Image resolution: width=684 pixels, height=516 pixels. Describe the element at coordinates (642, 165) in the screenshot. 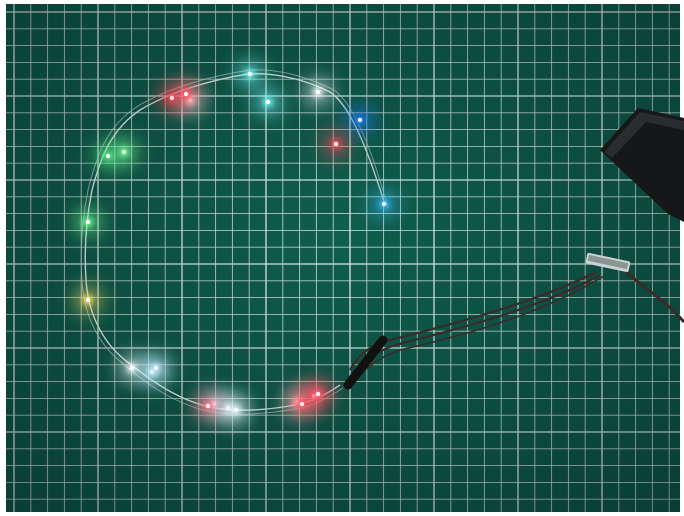

I see `battery-box` at that location.